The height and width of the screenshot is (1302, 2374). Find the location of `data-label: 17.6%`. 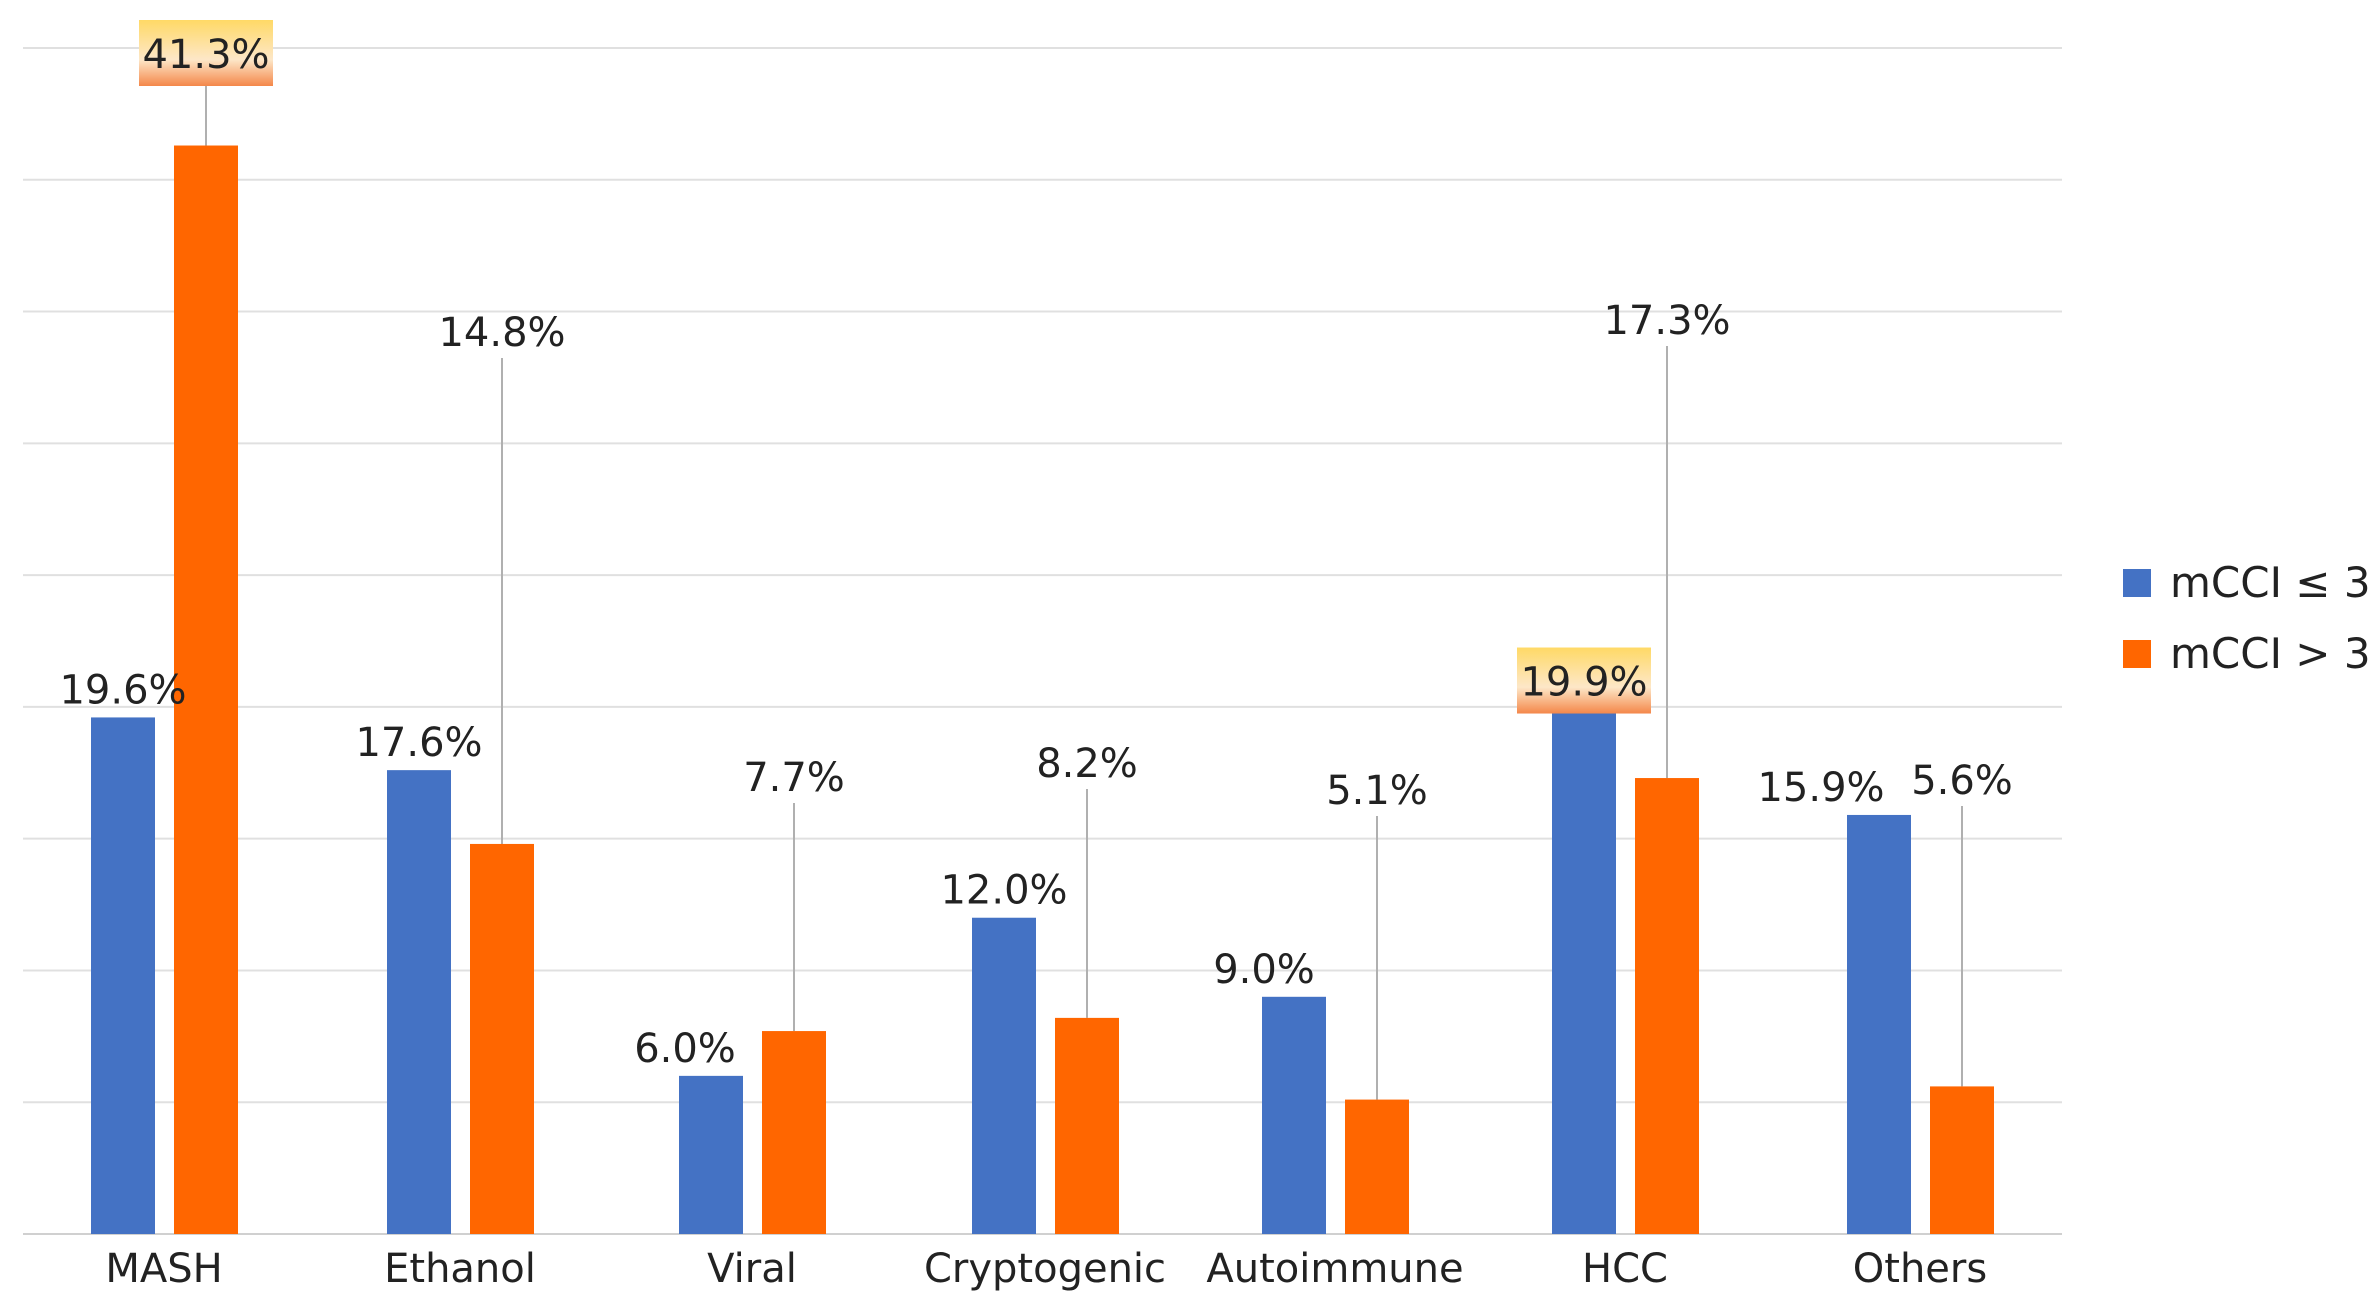

data-label: 17.6% is located at coordinates (418, 743).